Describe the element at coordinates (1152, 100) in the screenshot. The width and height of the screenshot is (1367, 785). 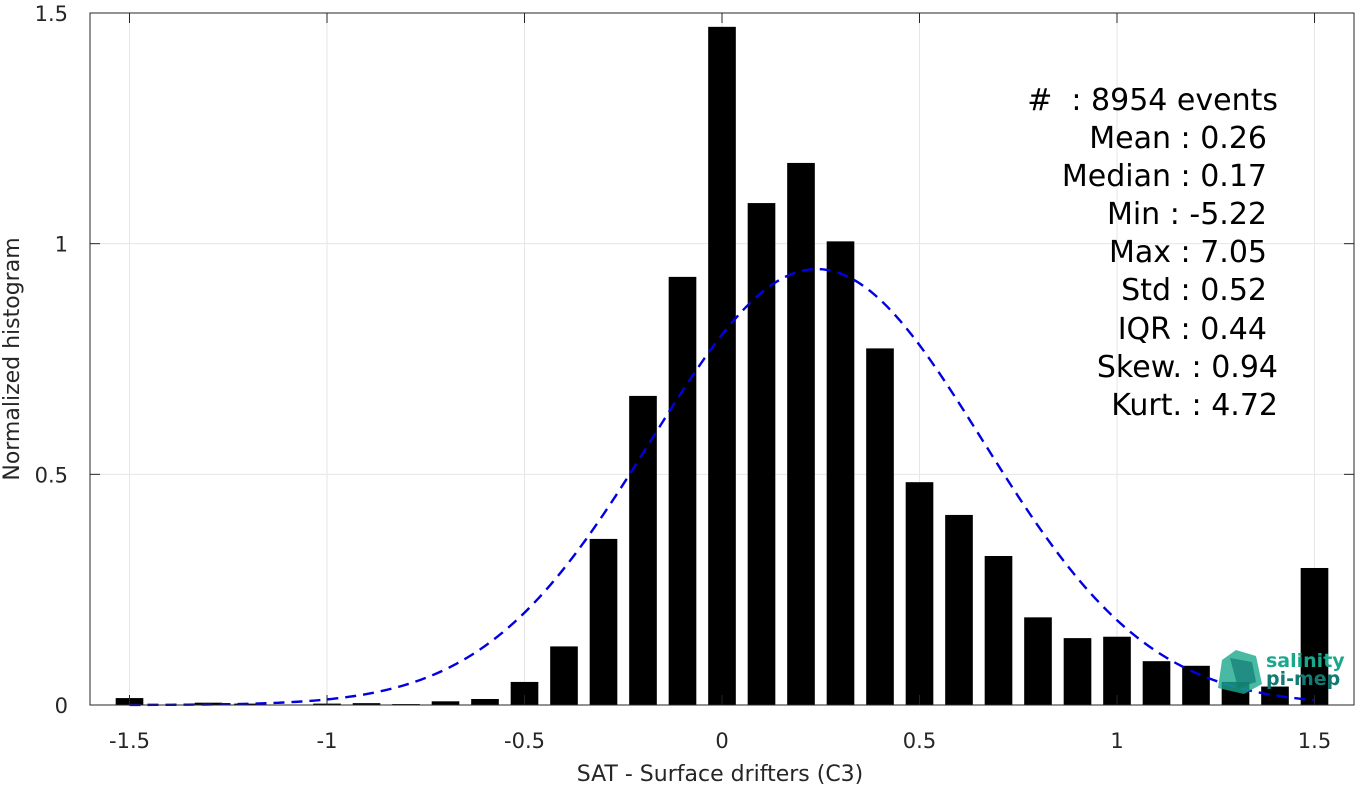
I see `stats-count: # : 8954 events` at that location.